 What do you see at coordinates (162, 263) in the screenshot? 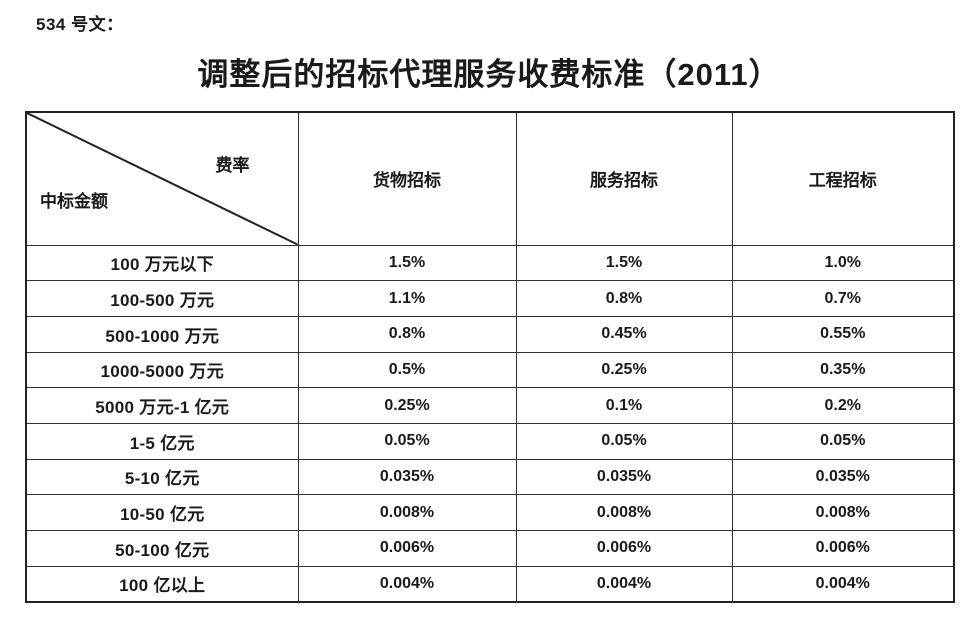
I see `row-label: 100 万元以下` at bounding box center [162, 263].